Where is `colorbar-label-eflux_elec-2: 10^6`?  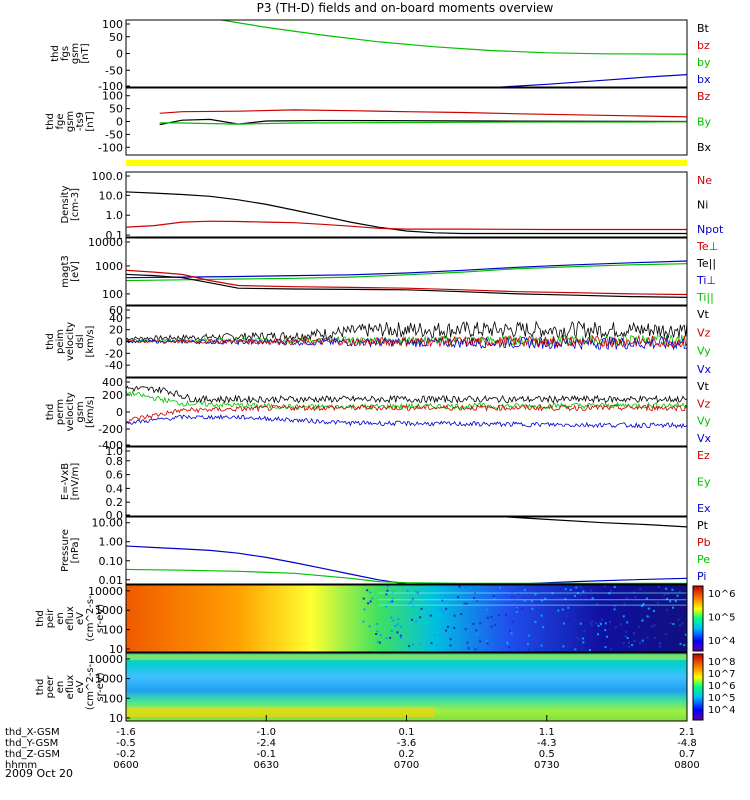 colorbar-label-eflux_elec-2: 10^6 is located at coordinates (721, 686).